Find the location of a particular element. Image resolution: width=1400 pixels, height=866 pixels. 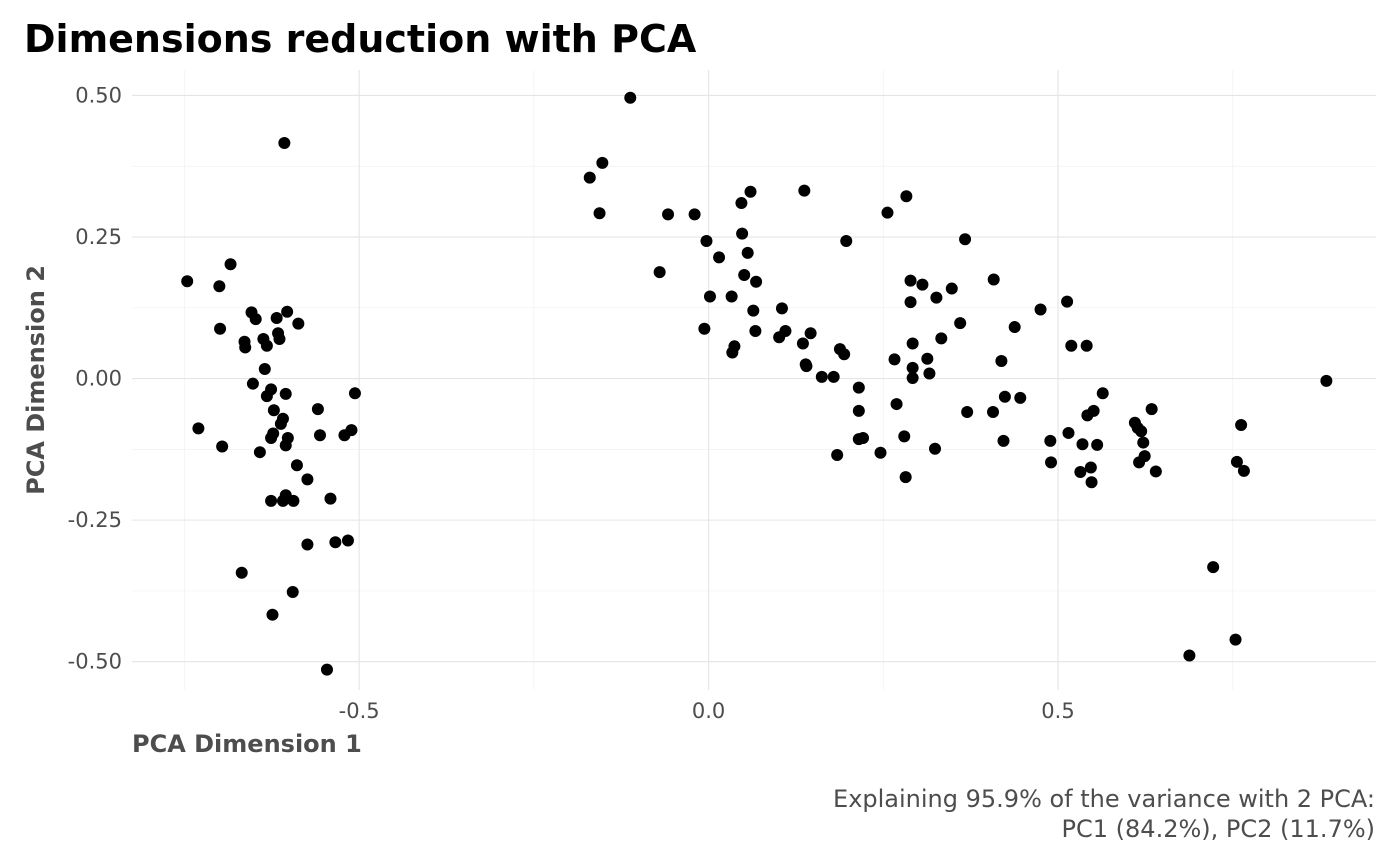

x-tick-label: 0.0 is located at coordinates (708, 711).